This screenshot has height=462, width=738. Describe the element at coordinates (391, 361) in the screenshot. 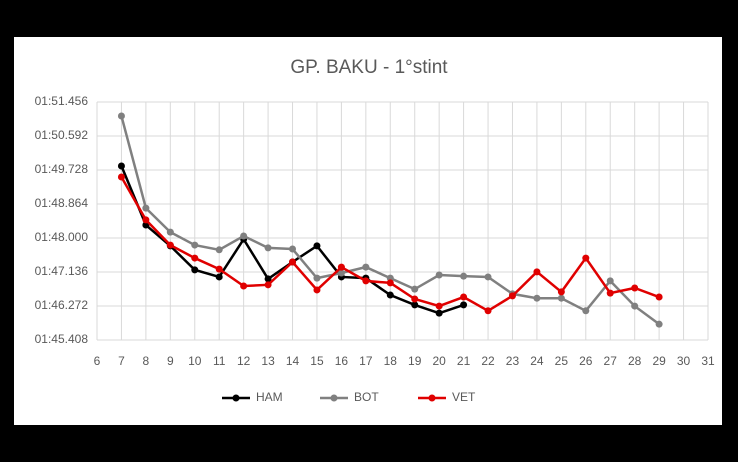

I see `x-tick-label: 18` at that location.